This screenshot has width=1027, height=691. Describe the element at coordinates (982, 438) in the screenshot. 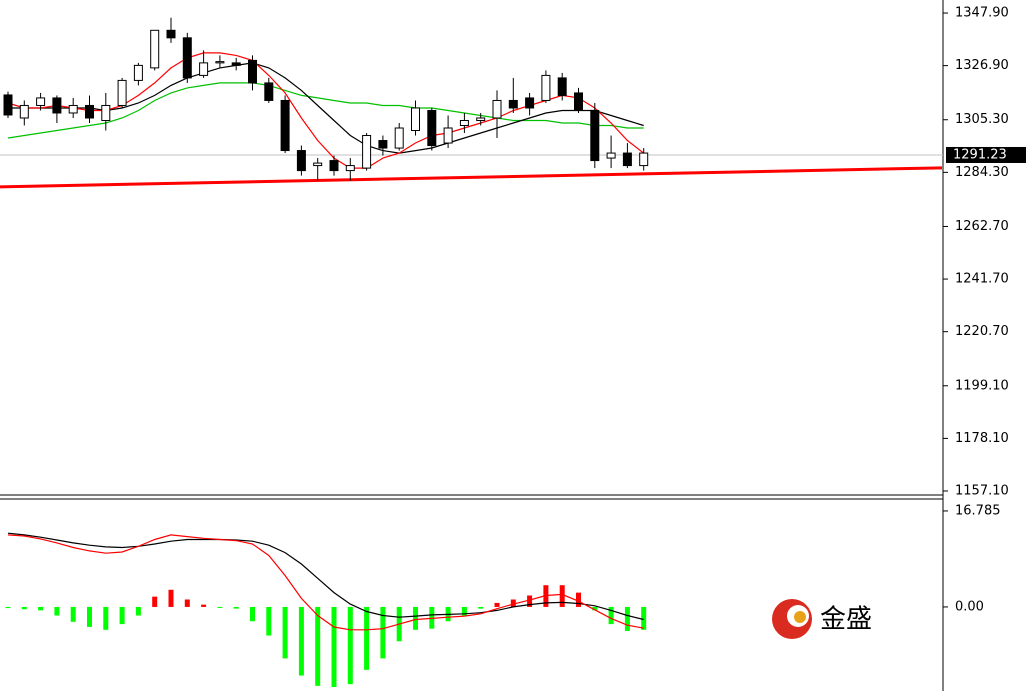

I see `y-tick-label: 1178.10` at that location.